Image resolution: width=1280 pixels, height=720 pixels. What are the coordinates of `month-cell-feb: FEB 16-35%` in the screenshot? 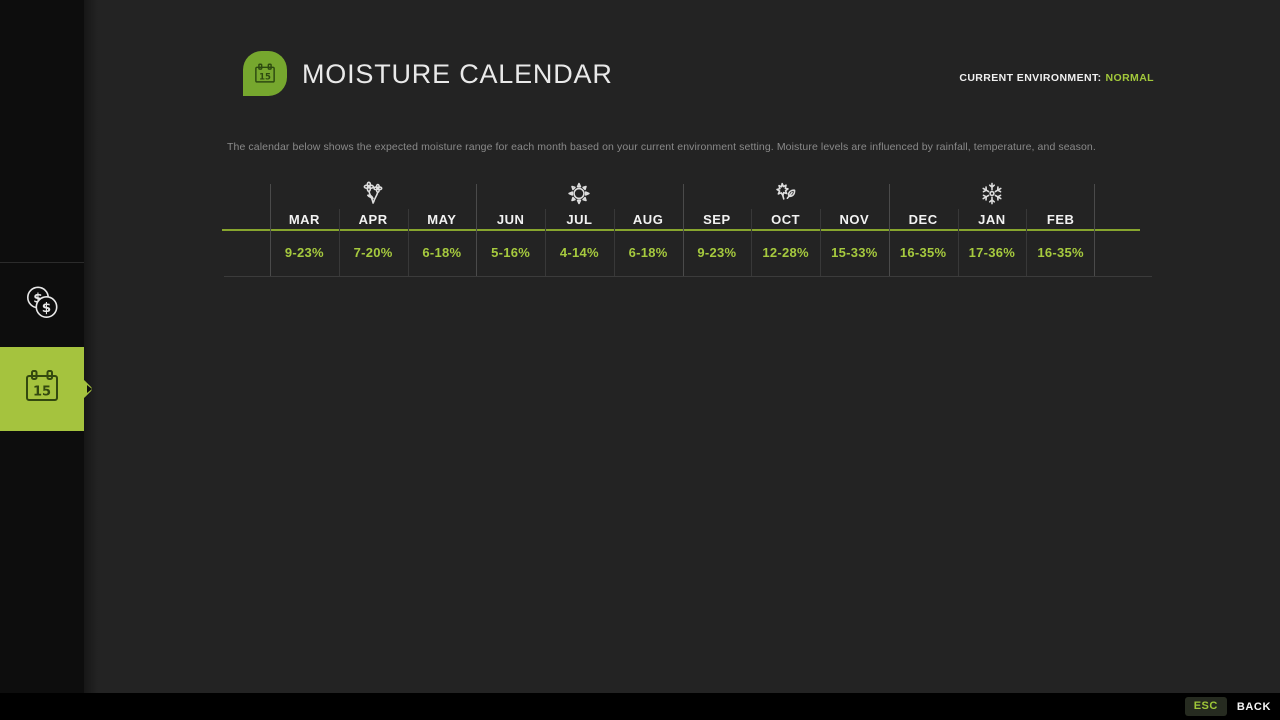 It's located at (1060, 226).